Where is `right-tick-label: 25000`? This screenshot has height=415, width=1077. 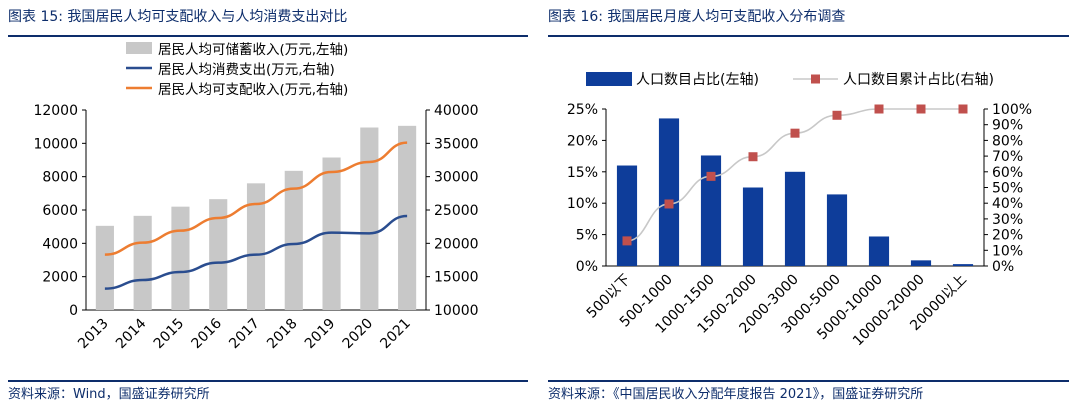 right-tick-label: 25000 is located at coordinates (456, 211).